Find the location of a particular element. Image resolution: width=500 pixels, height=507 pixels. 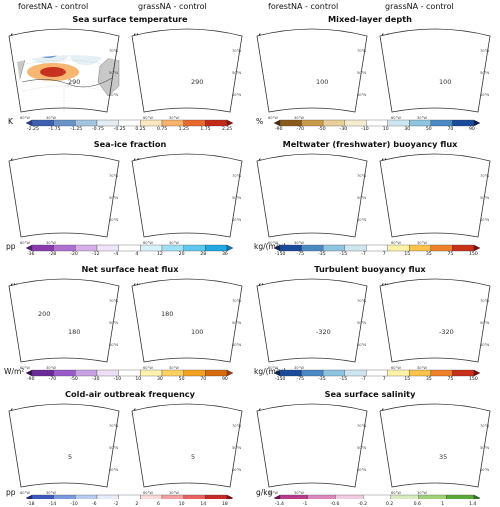

colorbar-tick-label: -75 is located at coordinates (300, 379).